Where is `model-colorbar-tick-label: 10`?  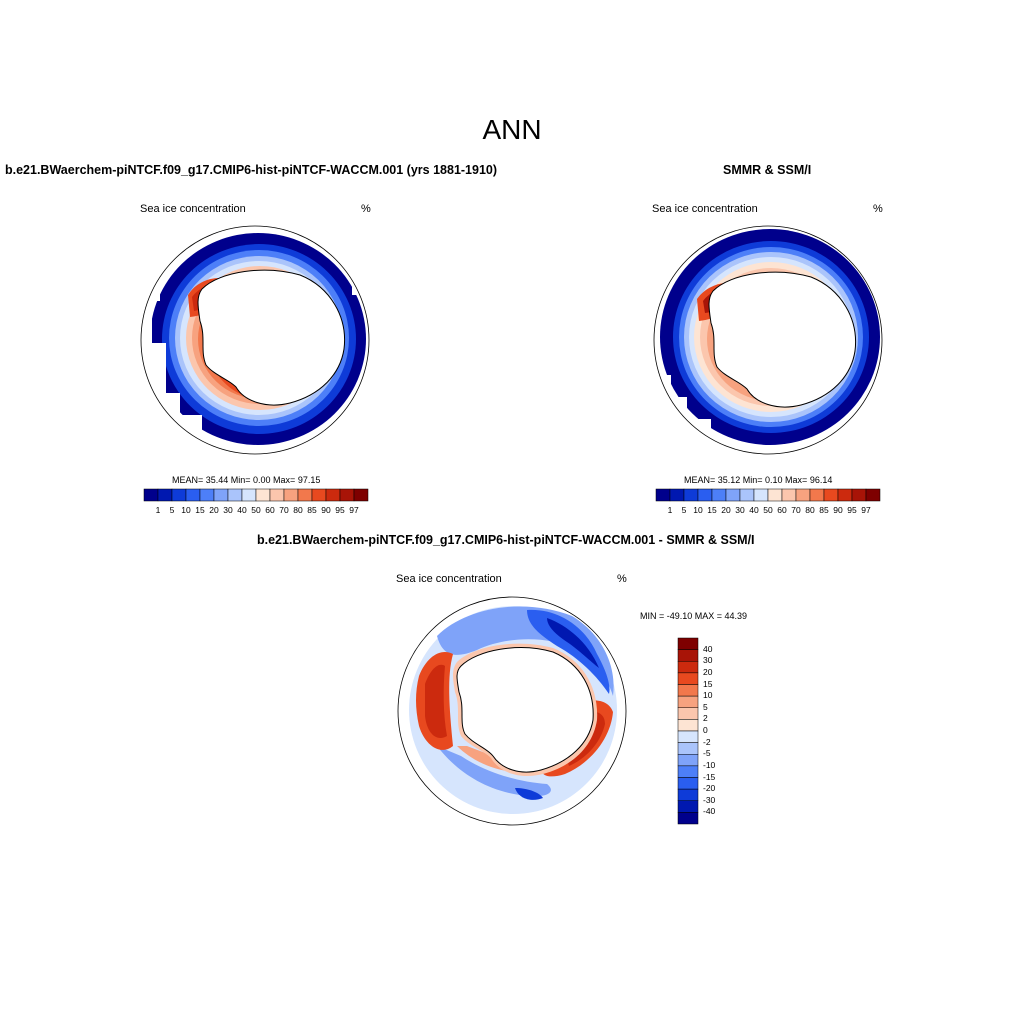
model-colorbar-tick-label: 10 is located at coordinates (186, 510).